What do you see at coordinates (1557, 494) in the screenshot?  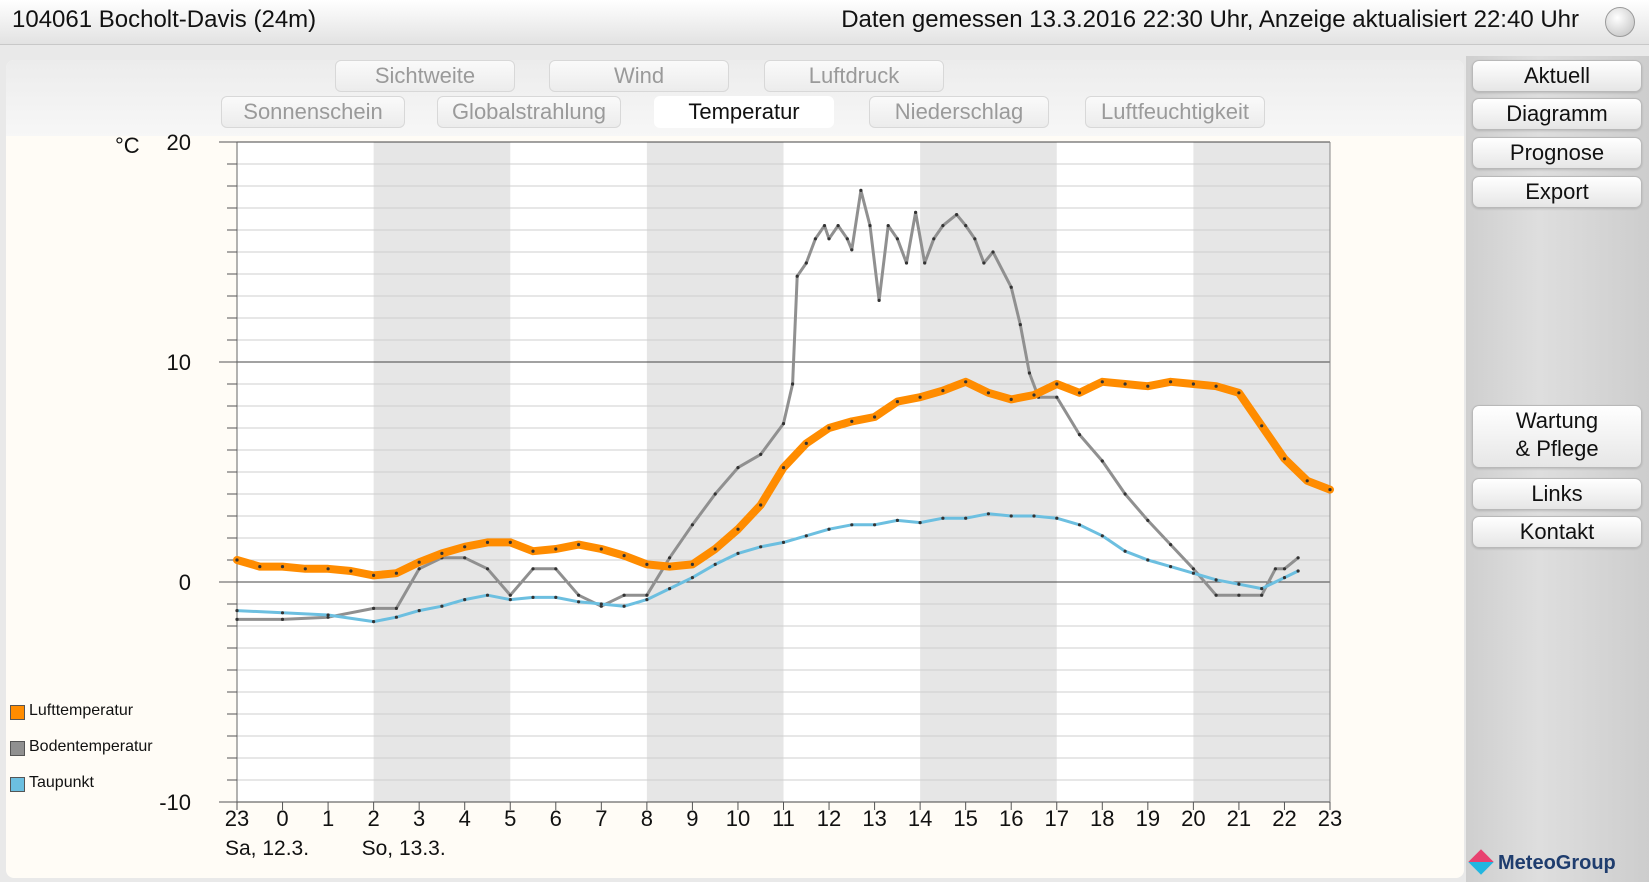 I see `links-button: Links` at bounding box center [1557, 494].